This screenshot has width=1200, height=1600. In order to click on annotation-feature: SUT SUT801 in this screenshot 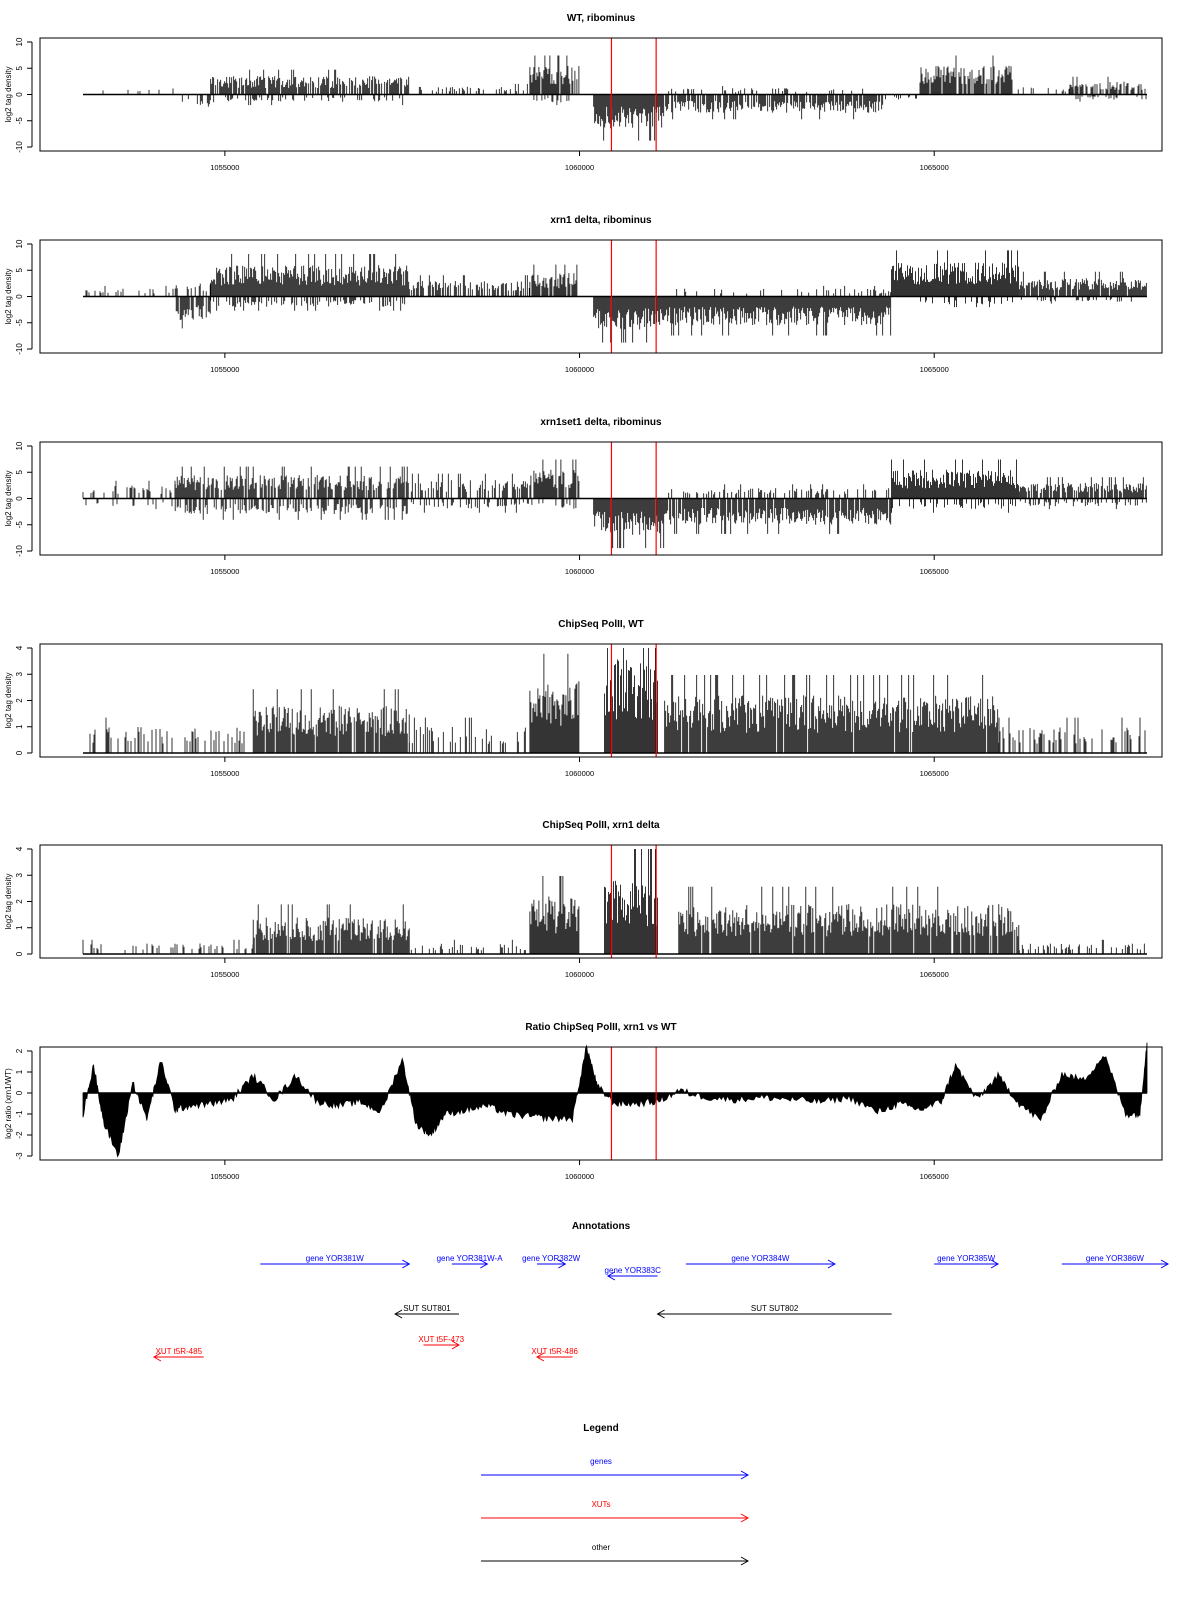, I will do `click(426, 1311)`.